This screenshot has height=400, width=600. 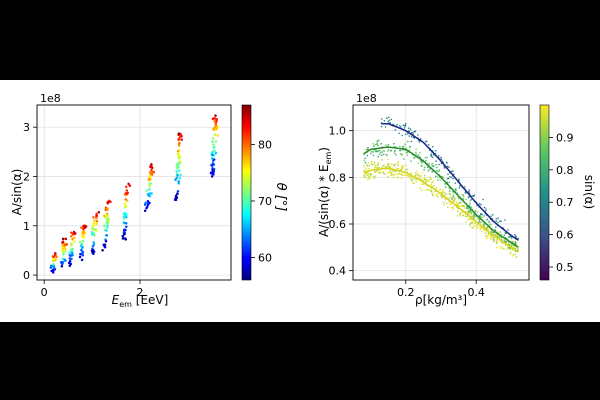 I want to click on right-fit-line, so click(x=441, y=210).